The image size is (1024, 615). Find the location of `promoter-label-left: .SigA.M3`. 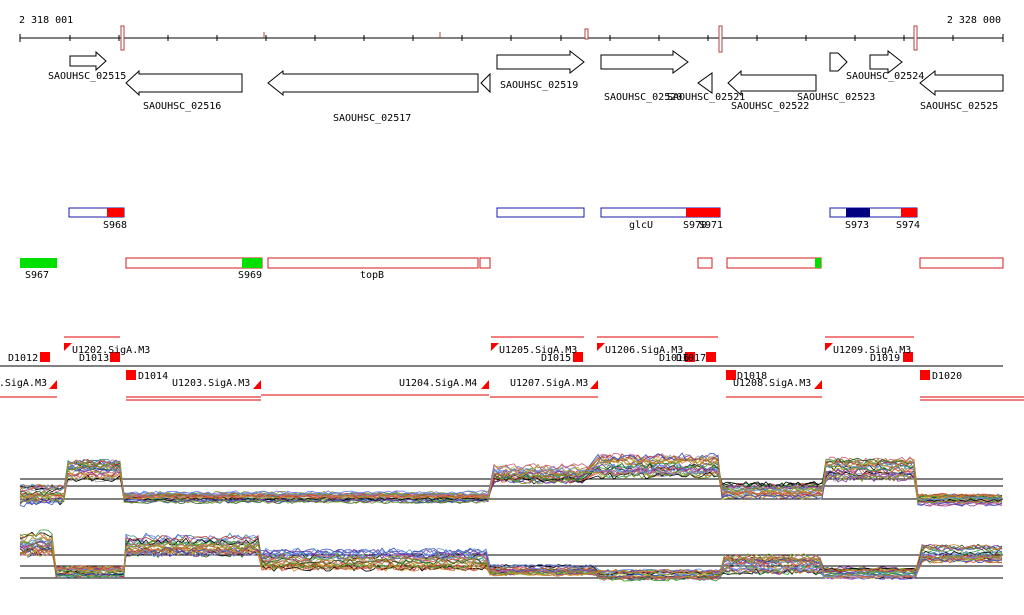

promoter-label-left: .SigA.M3 is located at coordinates (23, 383).